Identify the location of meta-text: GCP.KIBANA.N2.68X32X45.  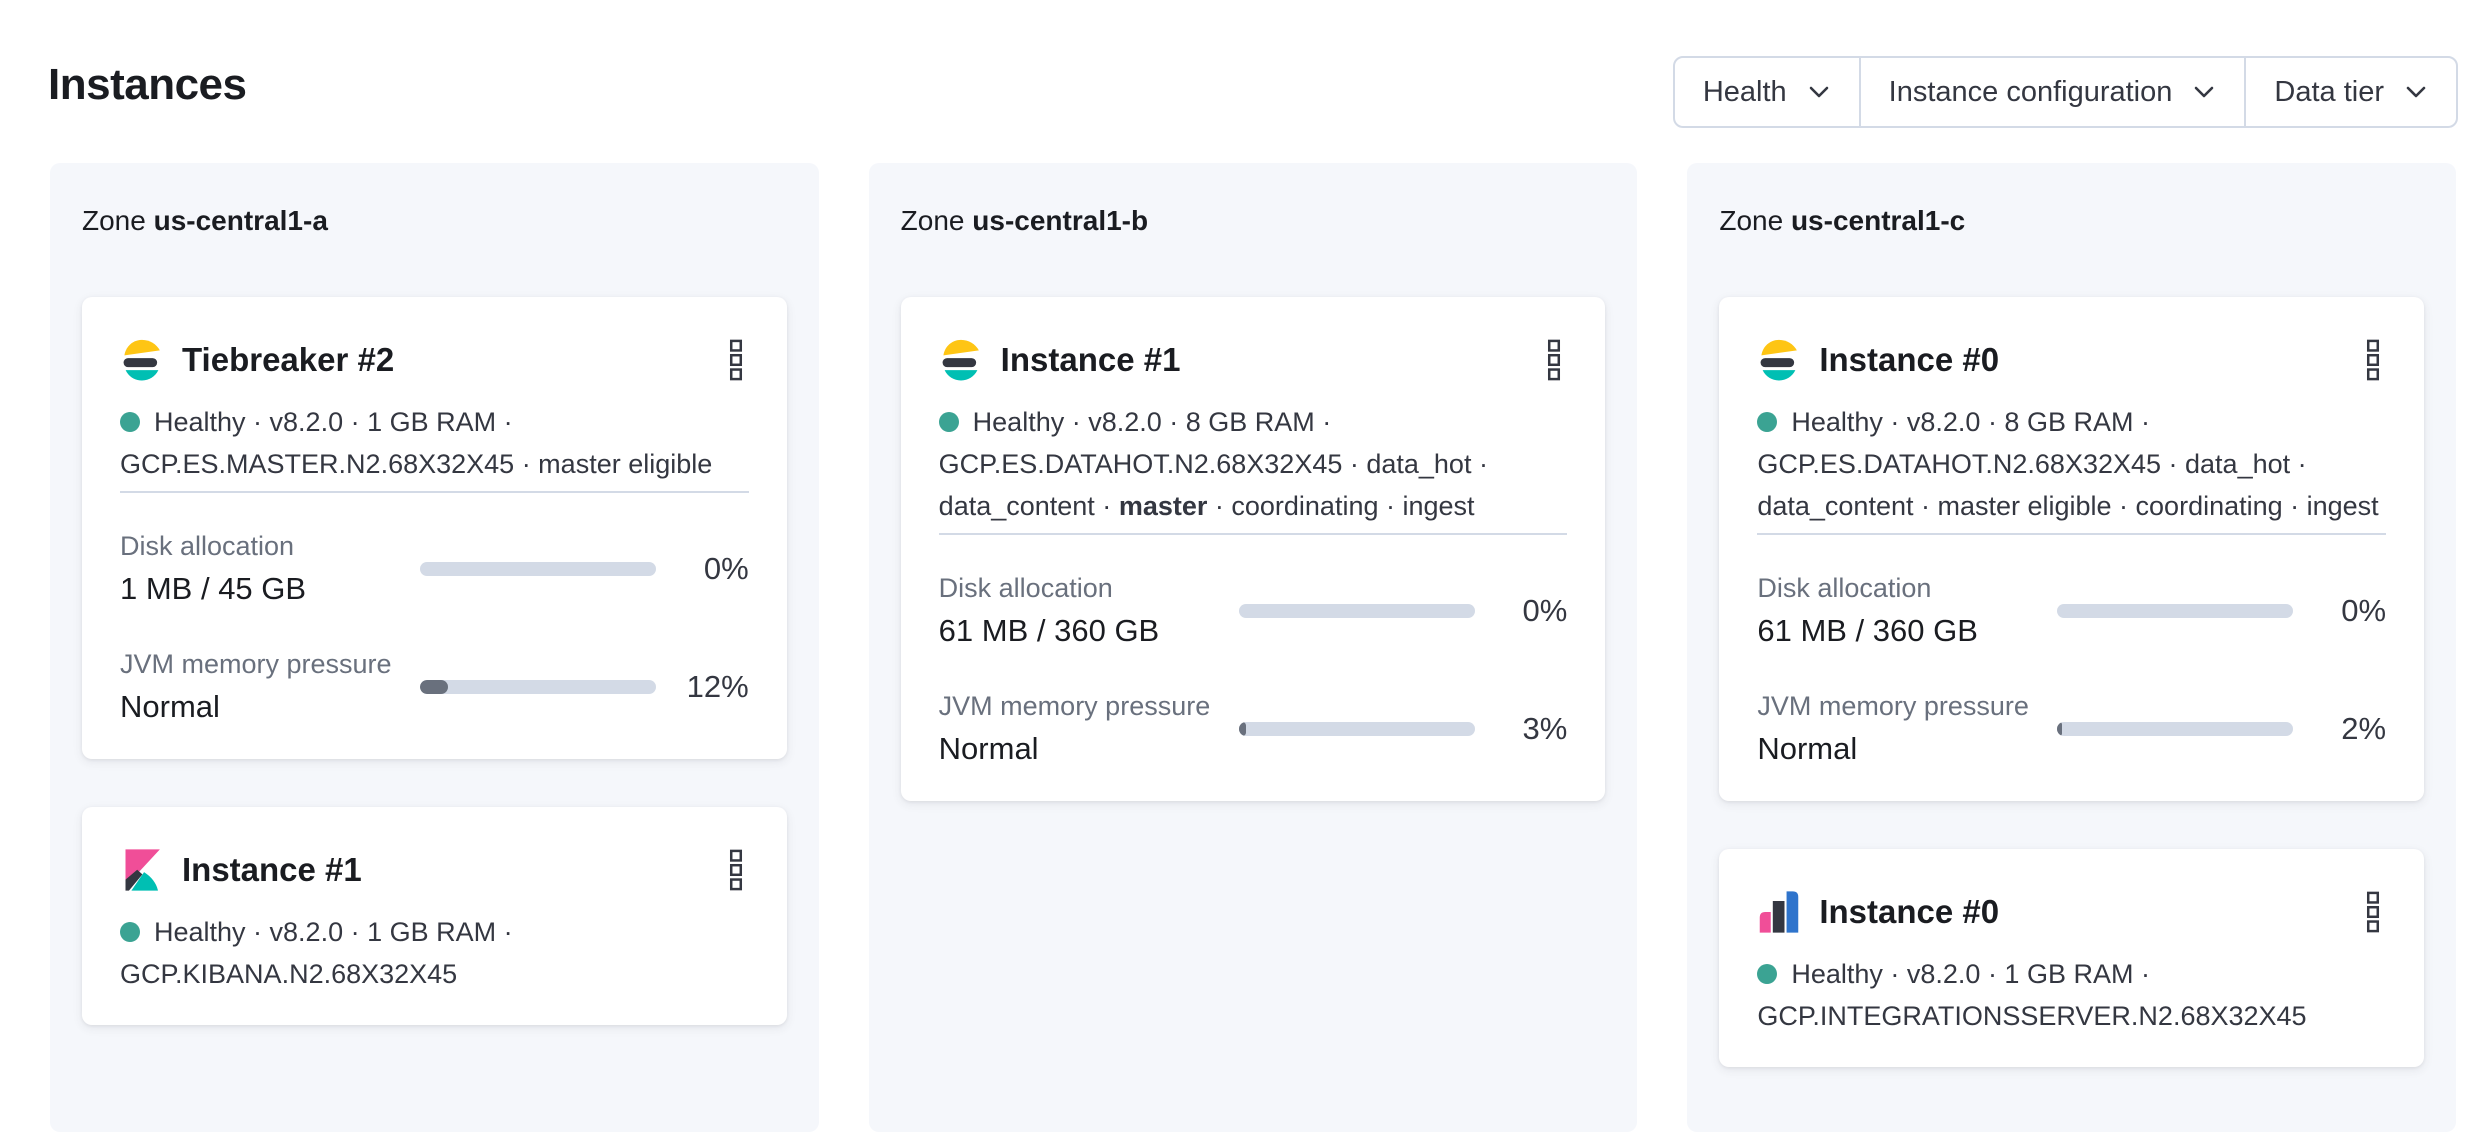
(289, 974).